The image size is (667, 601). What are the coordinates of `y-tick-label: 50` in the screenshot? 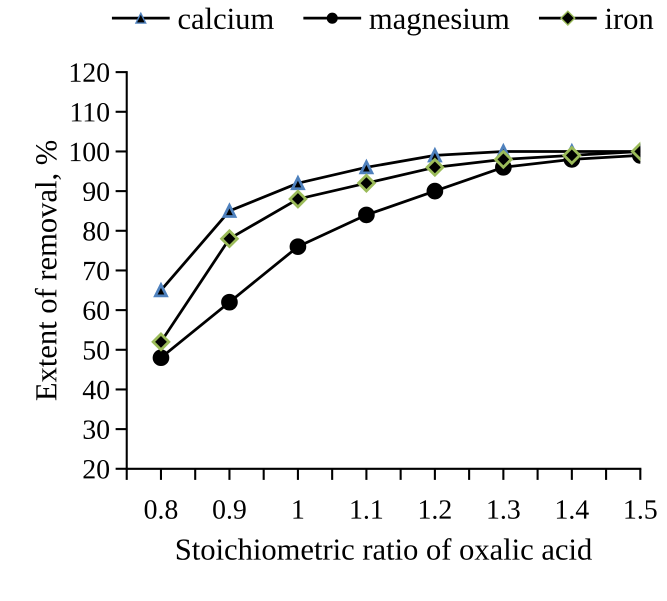 It's located at (97, 350).